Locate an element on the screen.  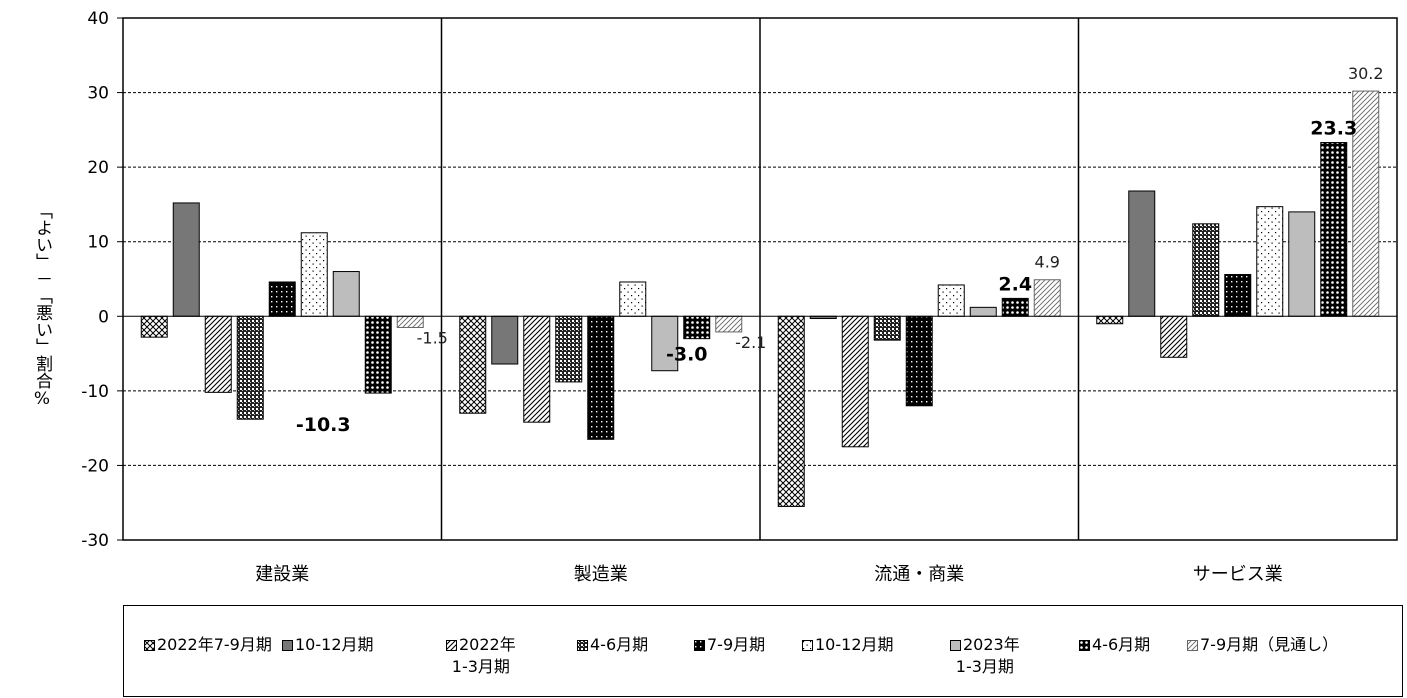
category-label: サービス業 is located at coordinates (1238, 574).